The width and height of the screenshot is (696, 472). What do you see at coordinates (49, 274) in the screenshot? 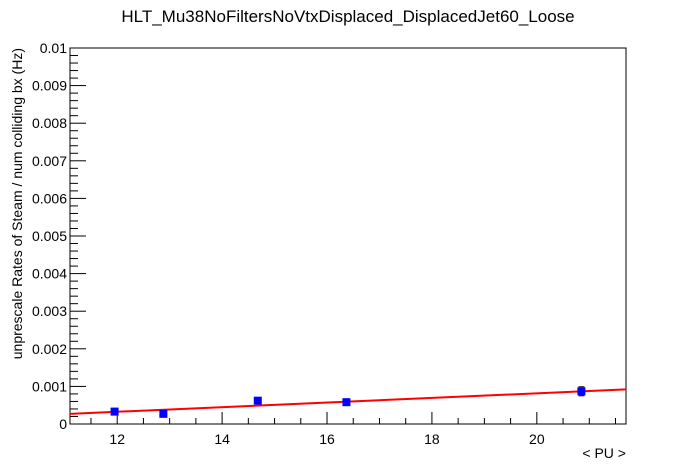
I see `y-tick-label: 0.004` at bounding box center [49, 274].